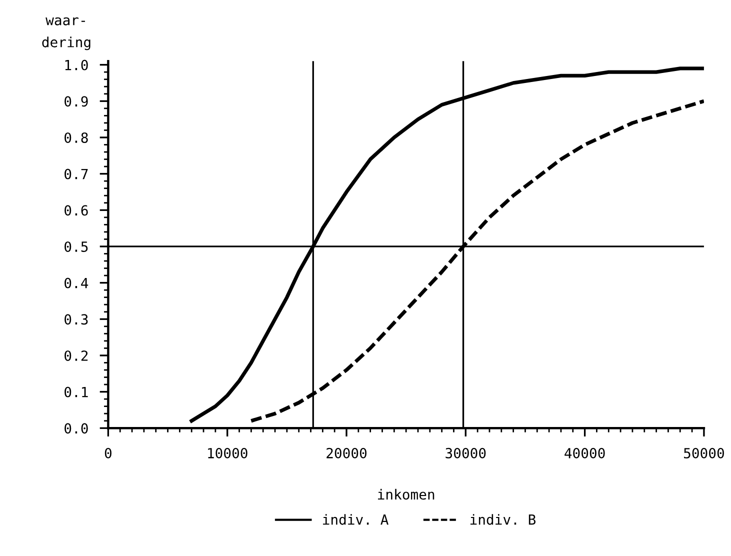  Describe the element at coordinates (76, 65) in the screenshot. I see `y-tick-label: 1.0` at that location.